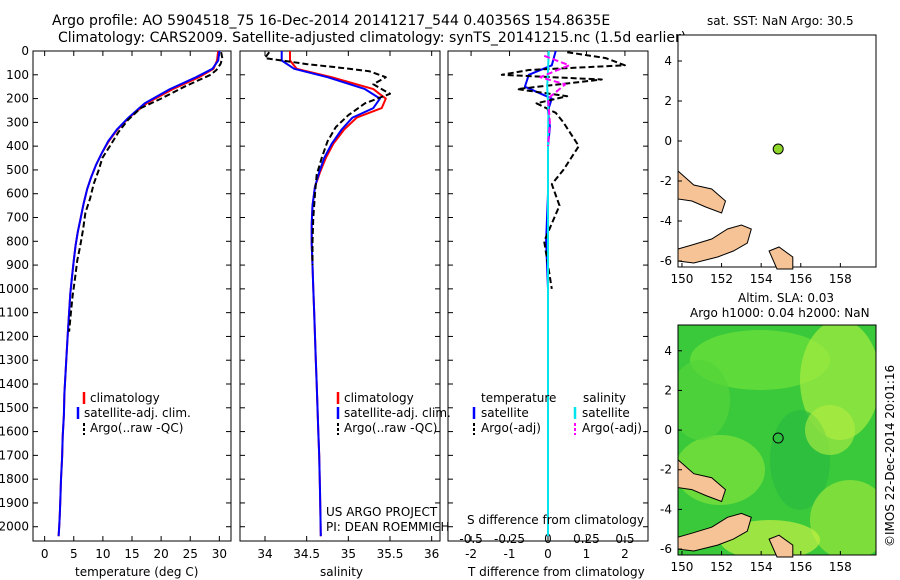 The height and width of the screenshot is (580, 900). I want to click on y-tick-label: 1700, so click(14, 455).